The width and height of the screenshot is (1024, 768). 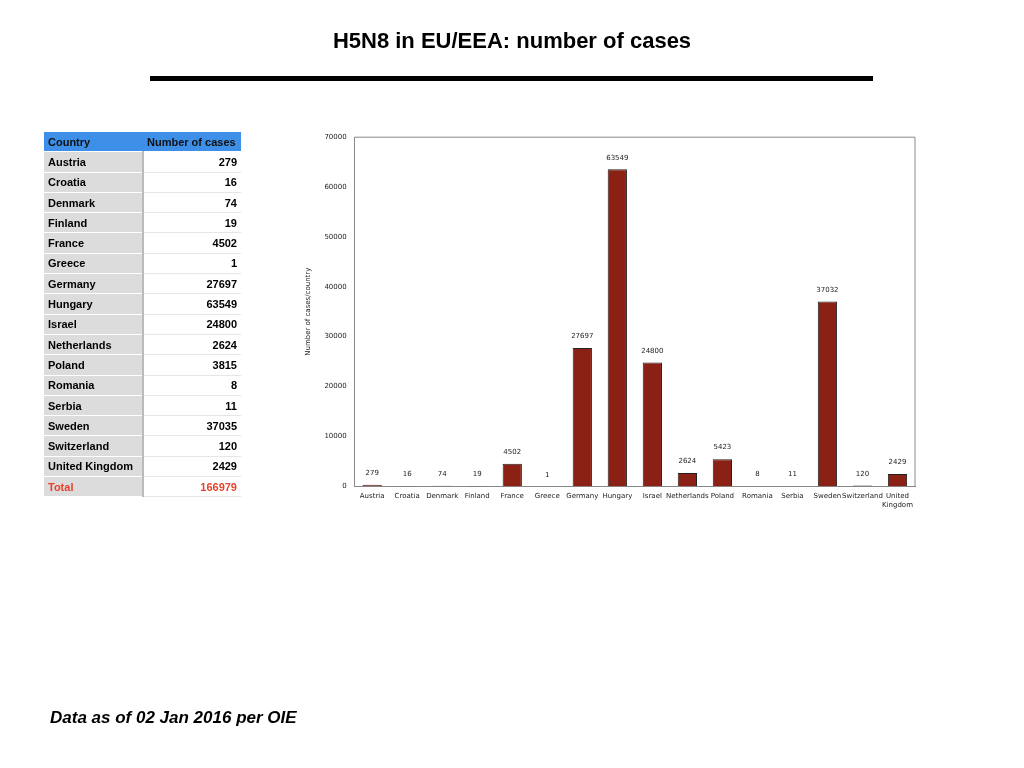 What do you see at coordinates (192, 283) in the screenshot?
I see `data-label: 27697` at bounding box center [192, 283].